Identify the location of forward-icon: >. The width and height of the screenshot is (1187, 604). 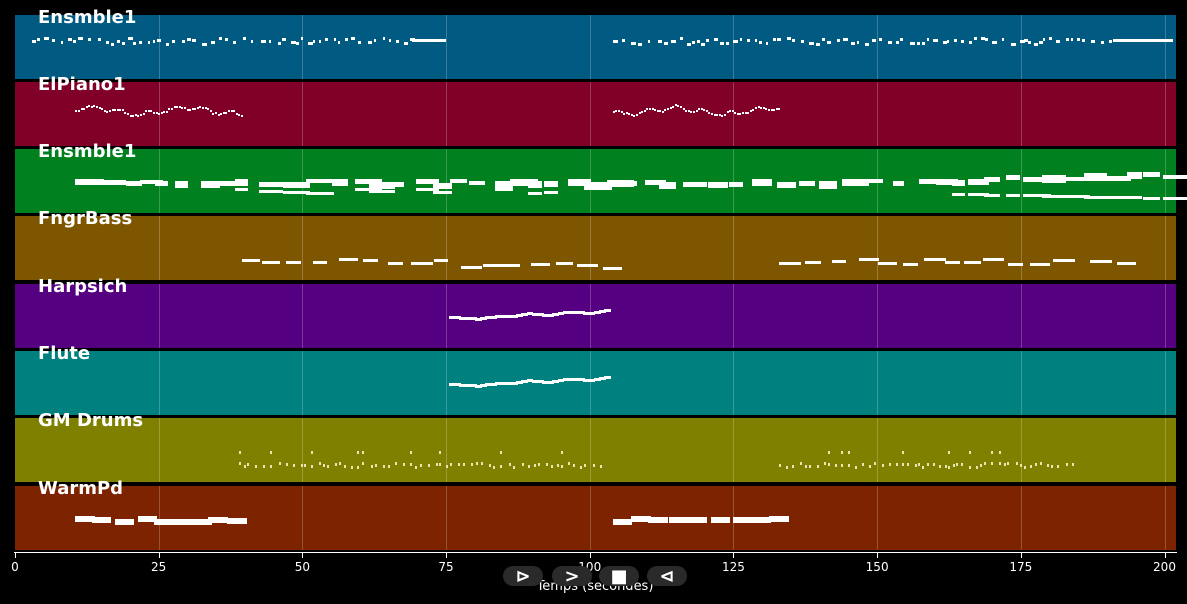
(572, 576).